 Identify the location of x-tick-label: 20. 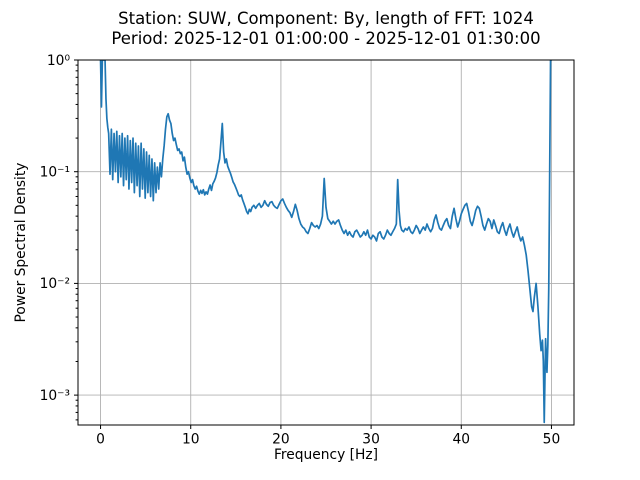
(281, 440).